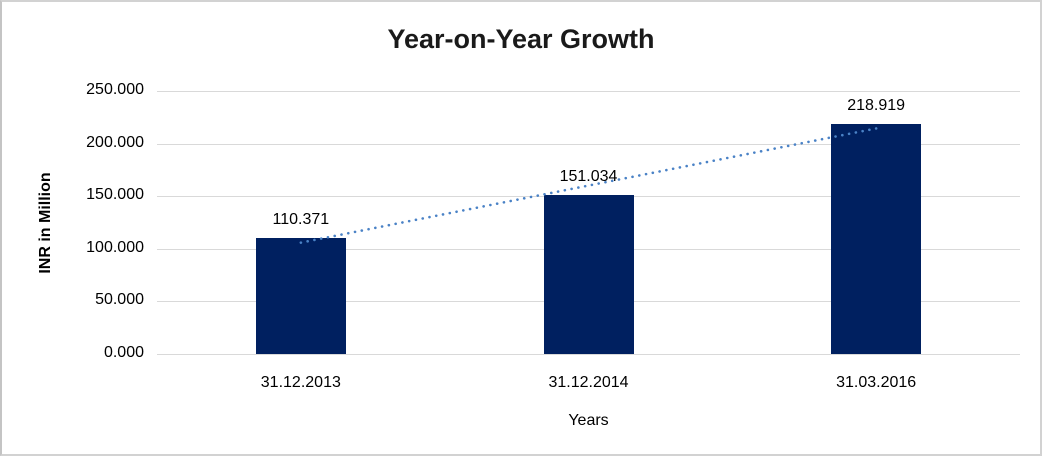  What do you see at coordinates (588, 177) in the screenshot?
I see `data-label: 151.034` at bounding box center [588, 177].